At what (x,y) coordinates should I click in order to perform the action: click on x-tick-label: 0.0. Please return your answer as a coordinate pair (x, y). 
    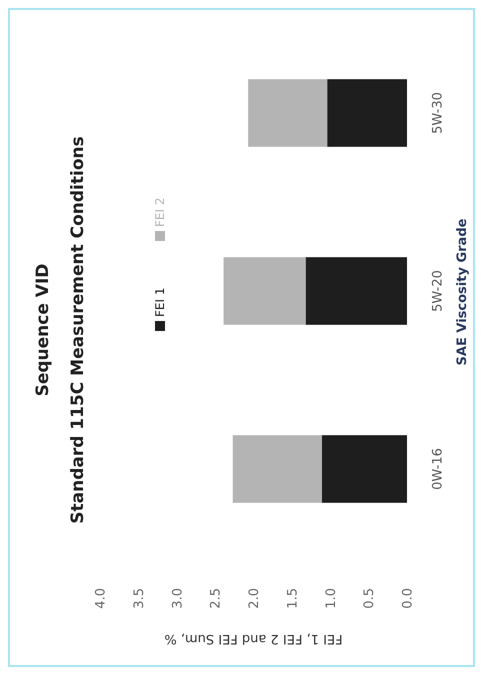
    Looking at the image, I should click on (408, 598).